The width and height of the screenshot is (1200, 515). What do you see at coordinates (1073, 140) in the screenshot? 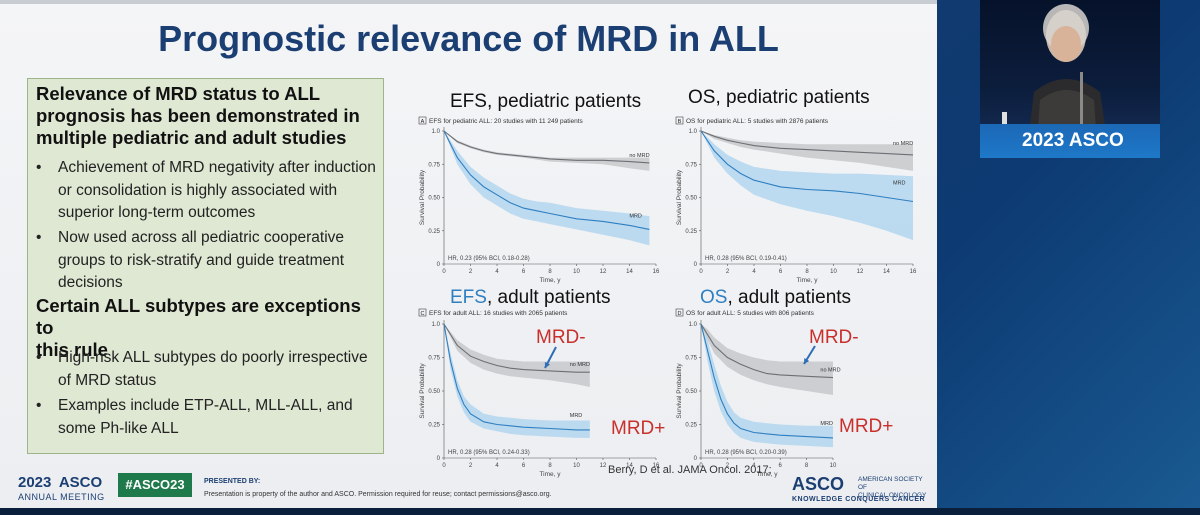
I see `podium-label: 2023 ASCO` at bounding box center [1073, 140].